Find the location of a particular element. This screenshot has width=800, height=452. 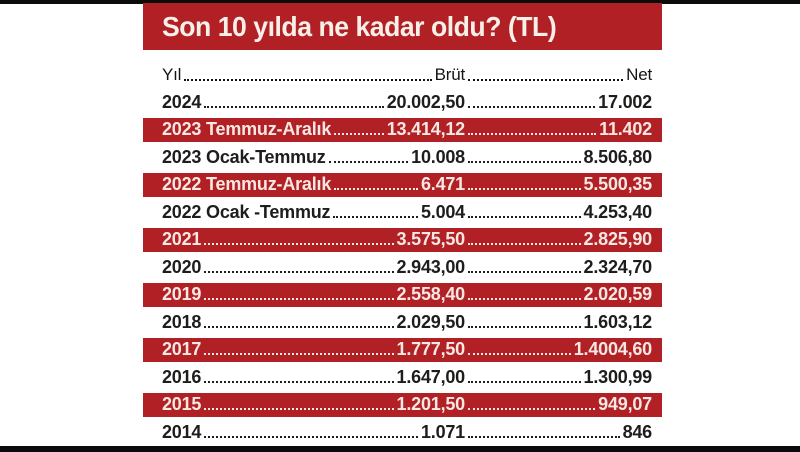

year-cell: 2022 Ocak -Temmuz is located at coordinates (246, 211).